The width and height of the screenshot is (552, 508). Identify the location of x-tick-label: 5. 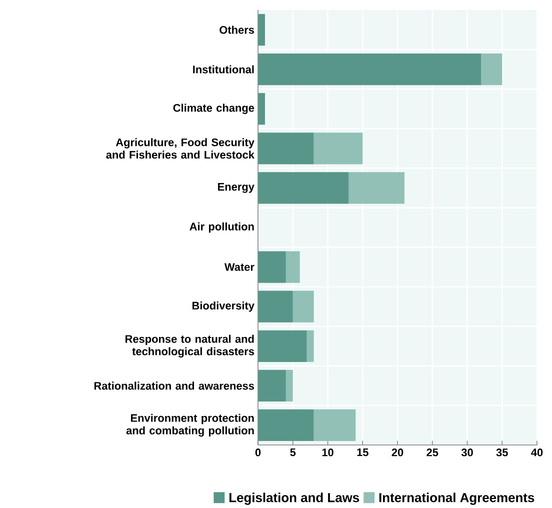
(293, 452).